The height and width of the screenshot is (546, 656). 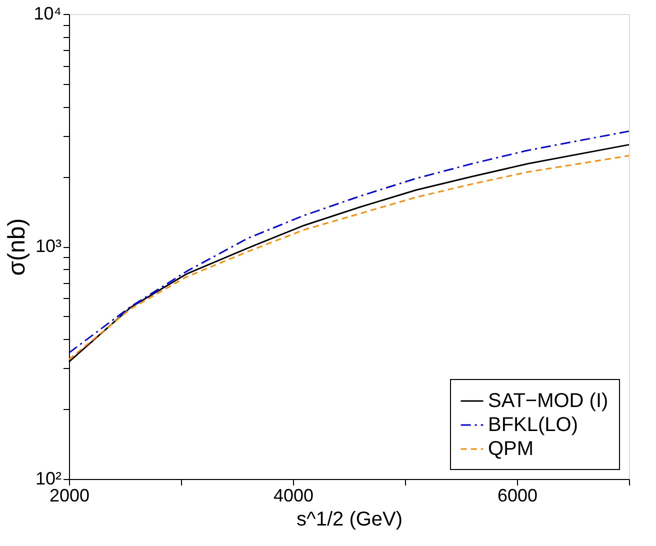 I want to click on x-tick-label: 2000, so click(x=69, y=496).